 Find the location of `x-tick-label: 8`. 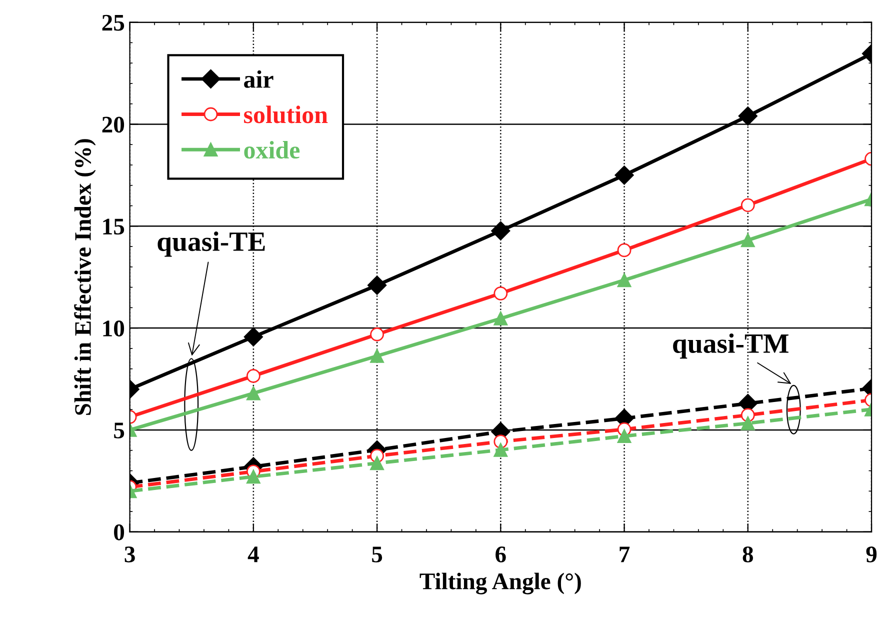

x-tick-label: 8 is located at coordinates (748, 554).